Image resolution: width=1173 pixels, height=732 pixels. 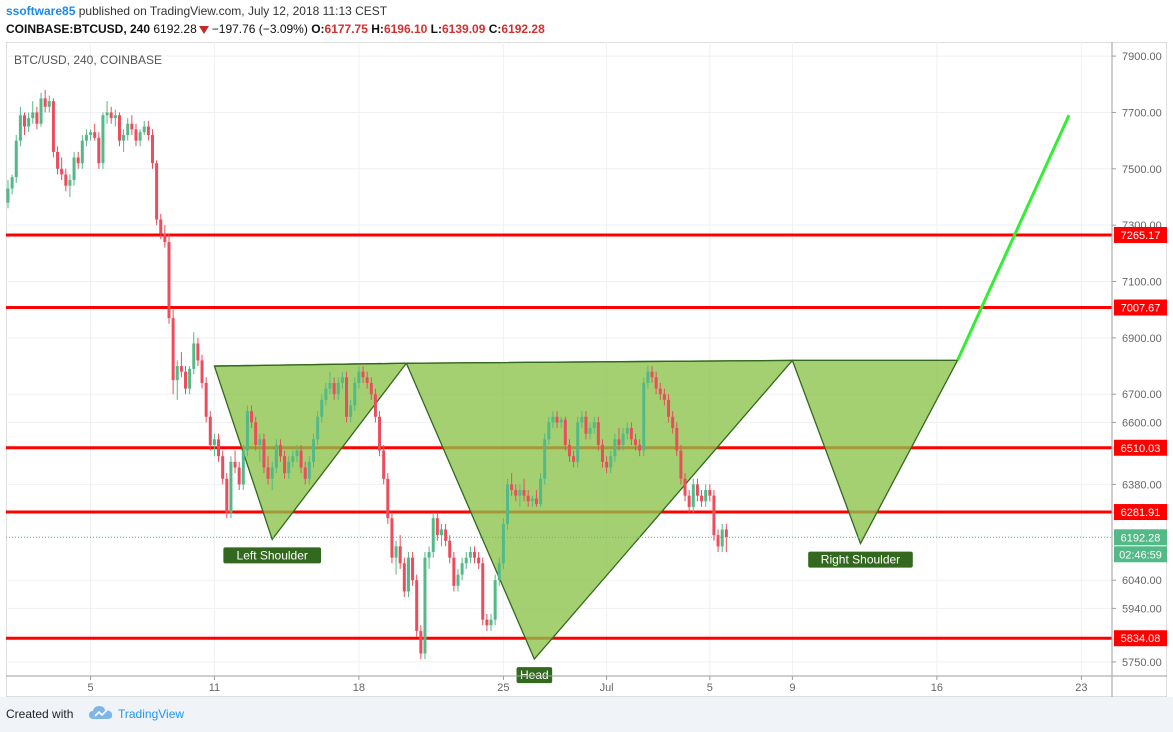 What do you see at coordinates (1142, 581) in the screenshot?
I see `y-tick-label: 6040.00` at bounding box center [1142, 581].